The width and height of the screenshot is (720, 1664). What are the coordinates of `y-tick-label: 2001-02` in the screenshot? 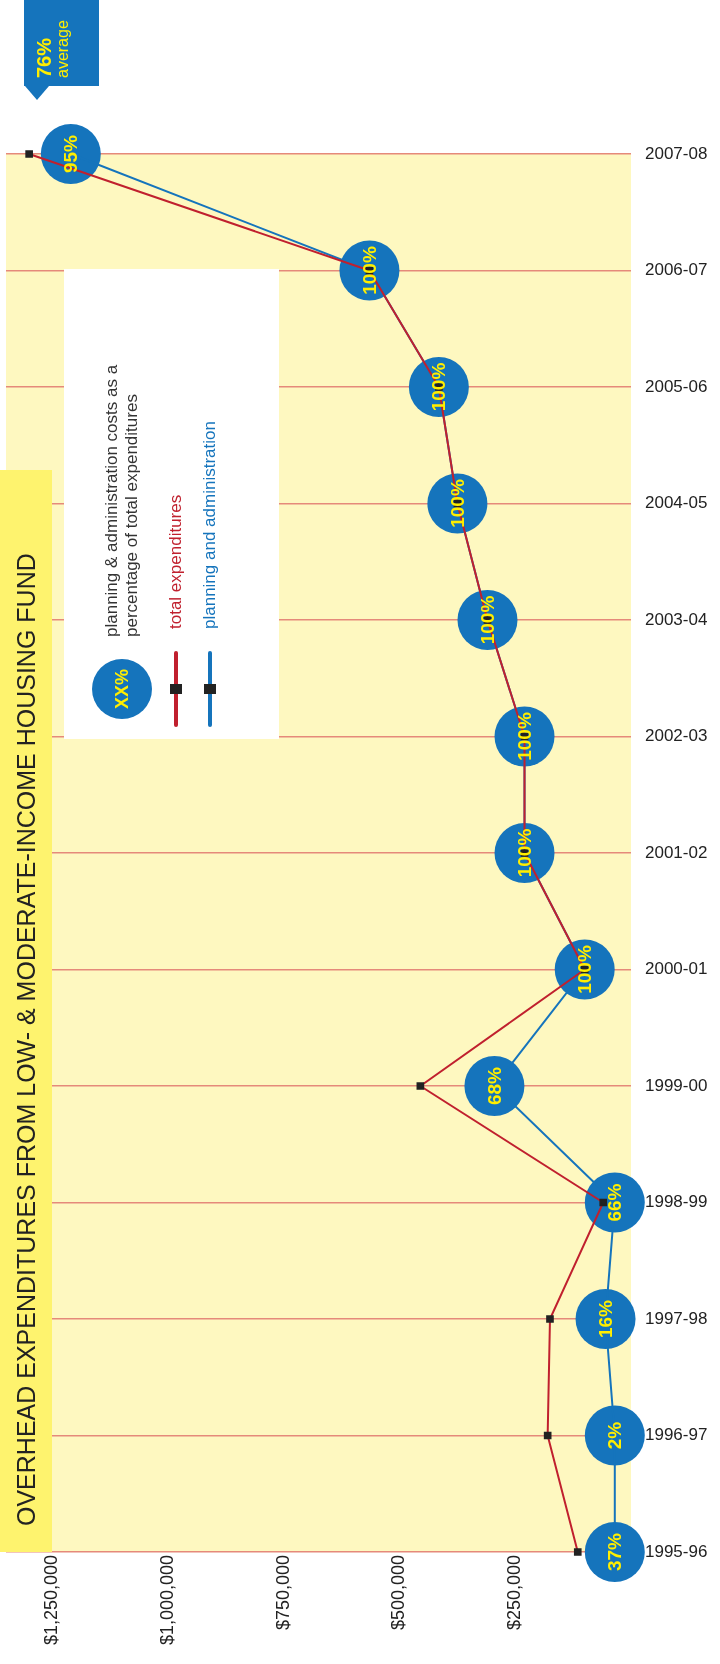 It's located at (676, 852).